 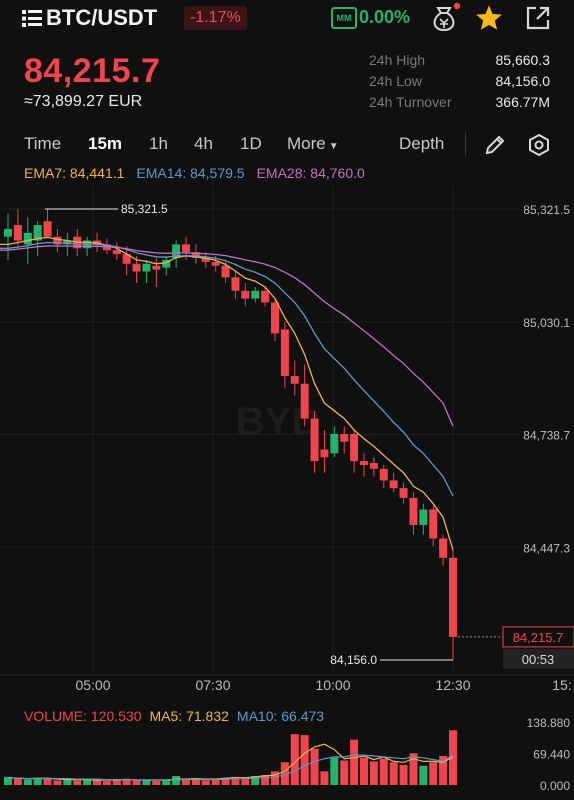 I want to click on pencil-icon, so click(x=495, y=145).